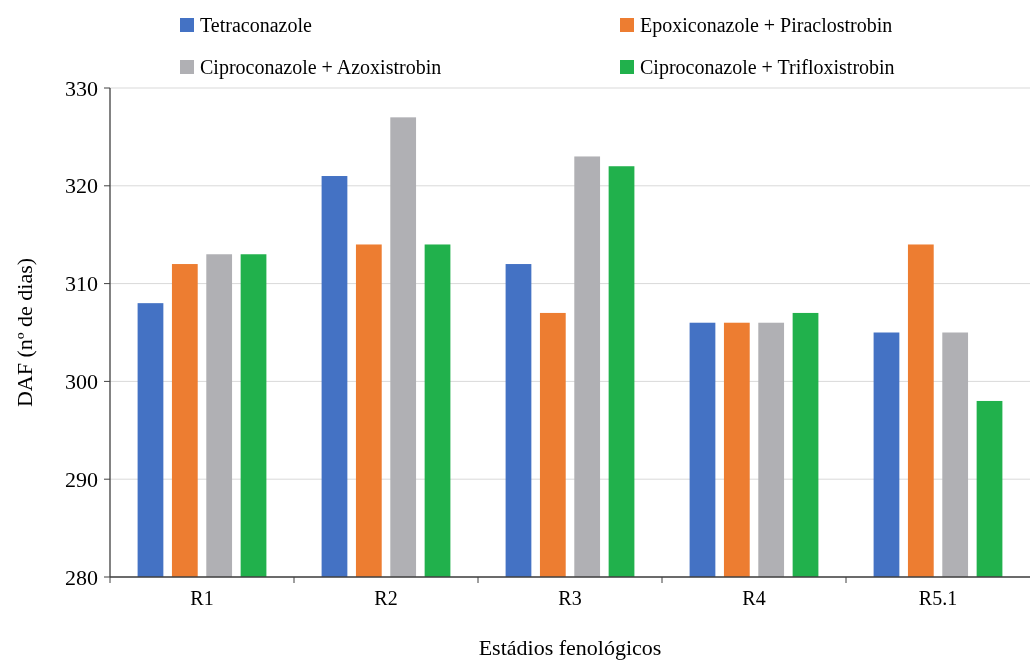 This screenshot has height=661, width=1031. Describe the element at coordinates (767, 67) in the screenshot. I see `legend-label: Ciproconazole + Trifloxistrobin` at that location.